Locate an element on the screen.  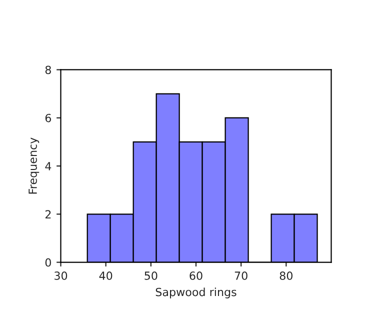
x-tick-label: 80 is located at coordinates (286, 276).